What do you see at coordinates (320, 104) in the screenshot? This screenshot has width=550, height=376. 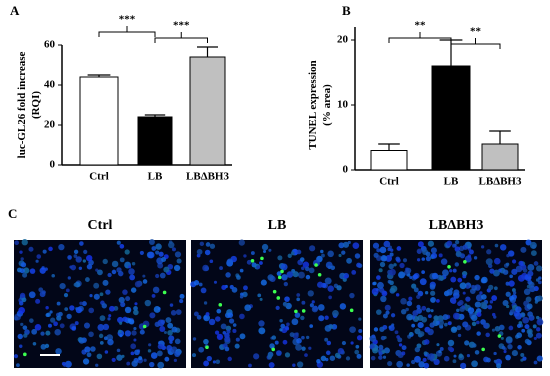 I see `y-axis-label: TUNEL expression (% area)` at bounding box center [320, 104].